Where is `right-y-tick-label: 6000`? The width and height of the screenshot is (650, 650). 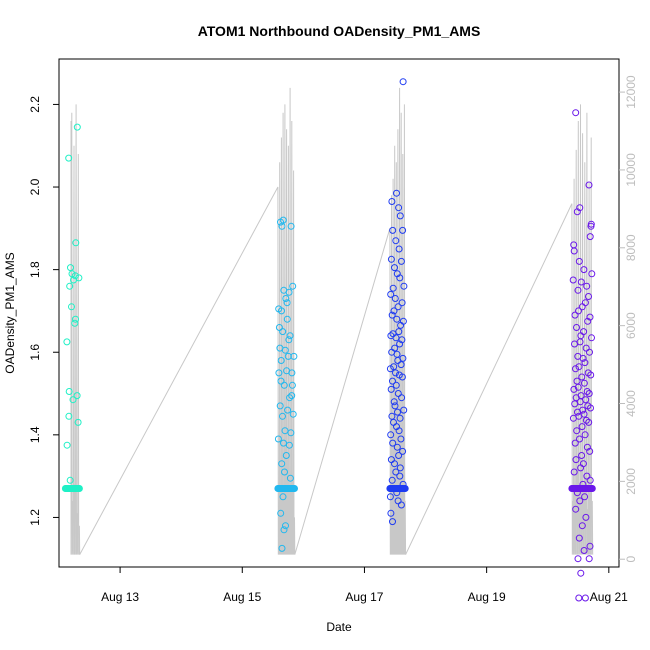
right-y-tick-label: 6000 is located at coordinates (631, 325).